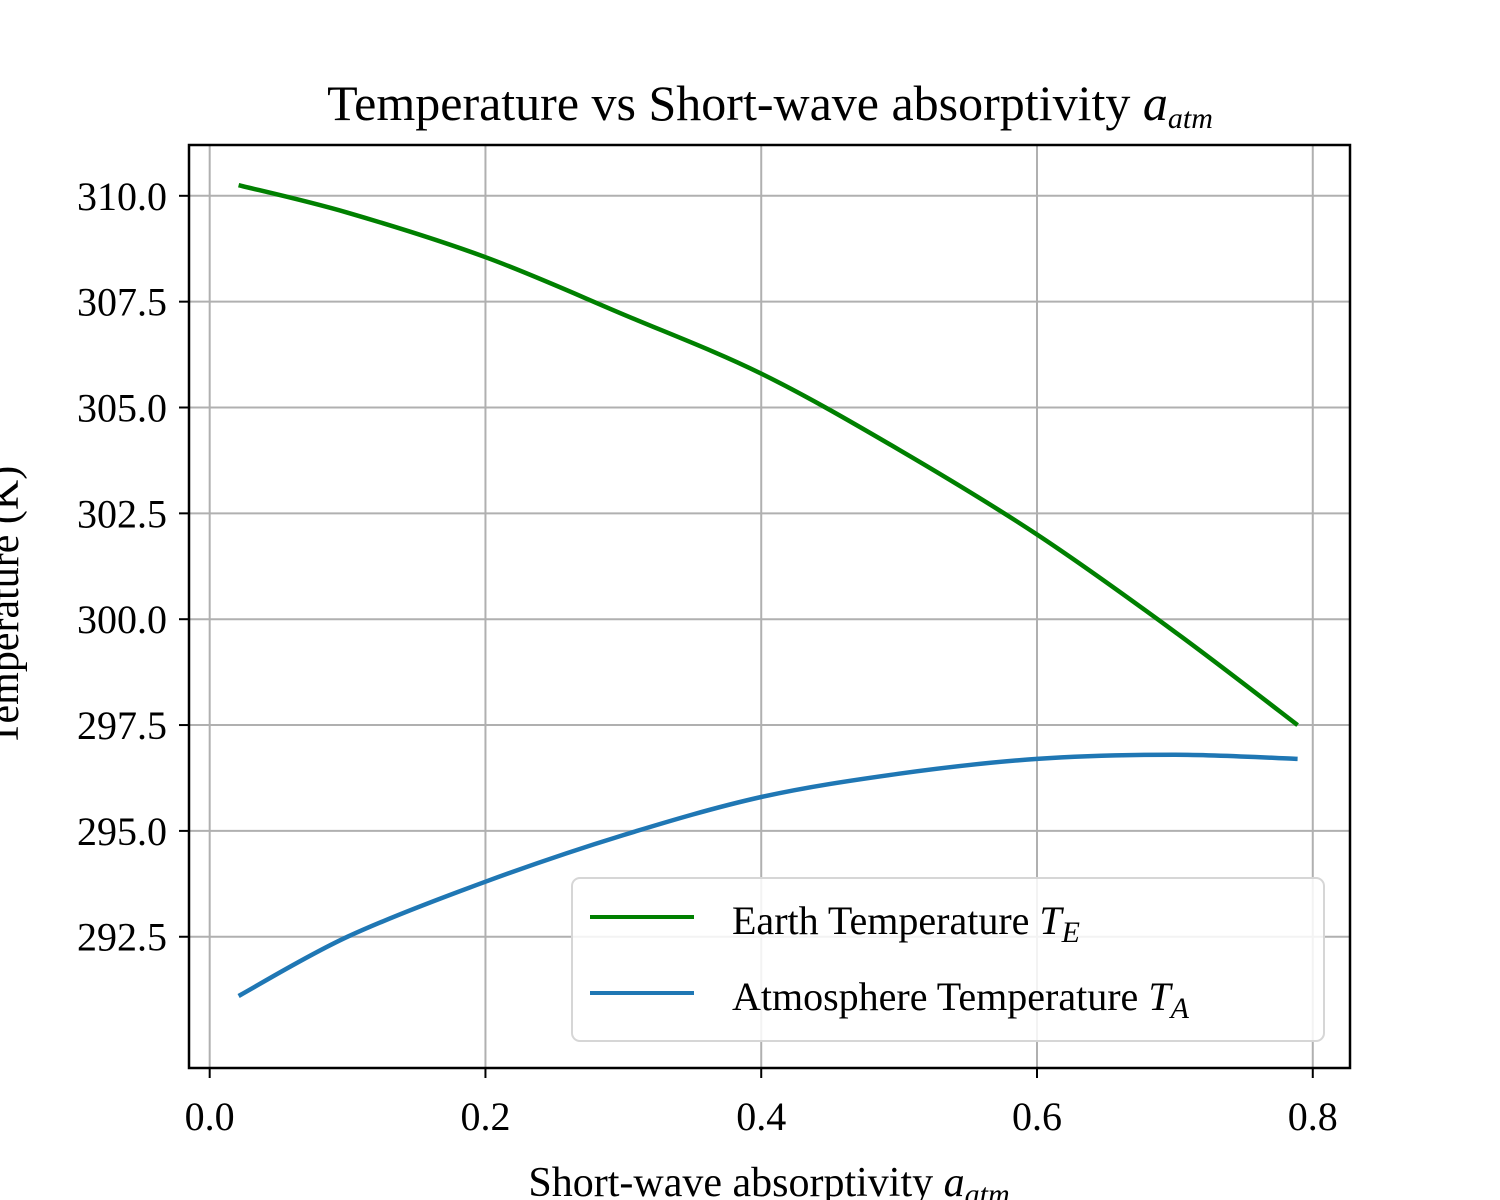 This screenshot has width=1500, height=1200. What do you see at coordinates (1070, 932) in the screenshot?
I see `legend-symbol-sub-earth: E` at bounding box center [1070, 932].